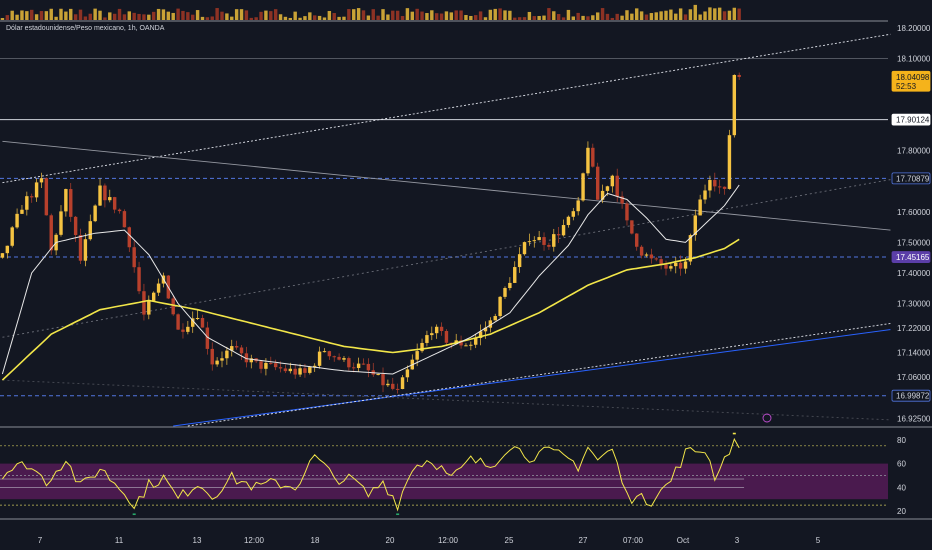 Image resolution: width=932 pixels, height=550 pixels. Describe the element at coordinates (444, 13) in the screenshot. I see `volume-histogram` at that location.